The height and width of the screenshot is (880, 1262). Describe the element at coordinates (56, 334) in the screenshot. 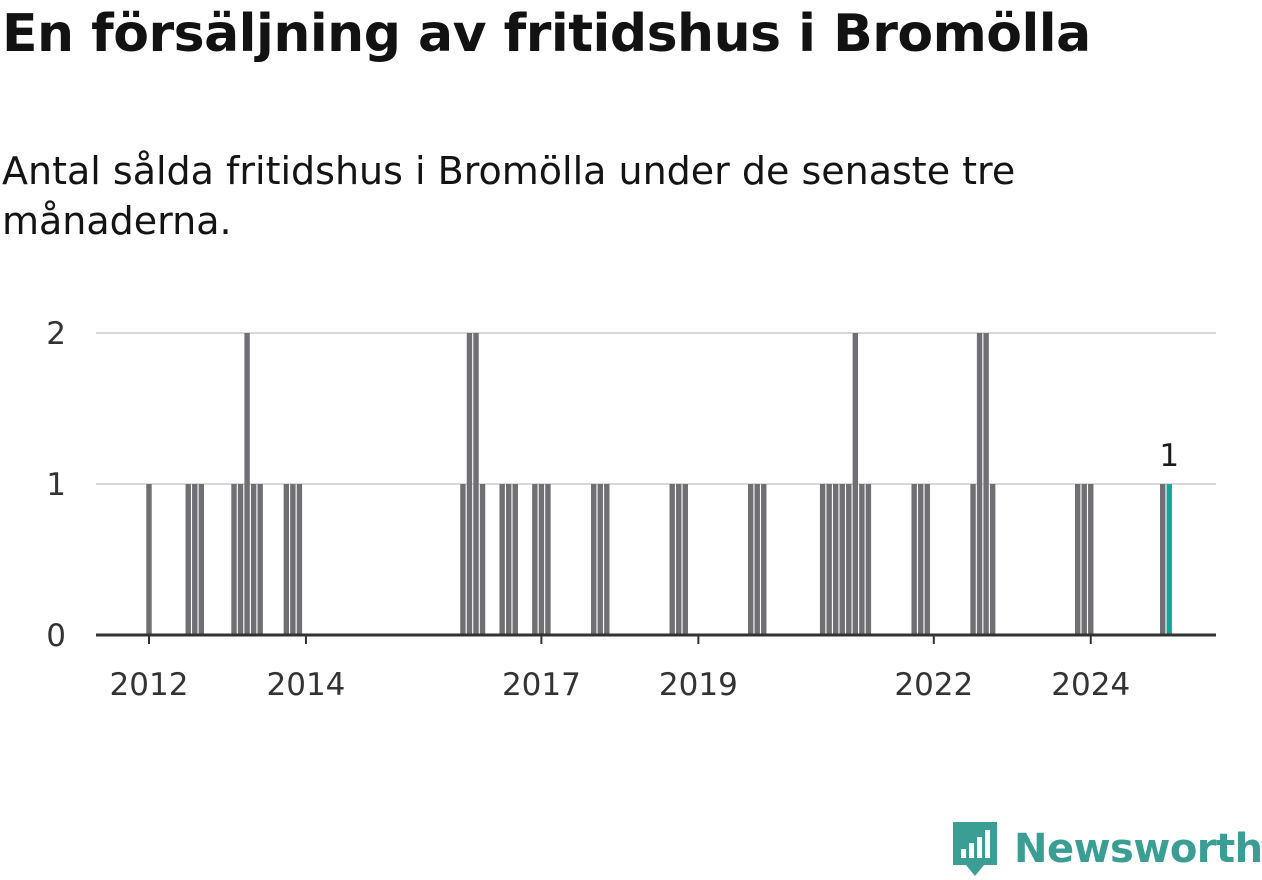

I see `y-tick-label: 2` at that location.